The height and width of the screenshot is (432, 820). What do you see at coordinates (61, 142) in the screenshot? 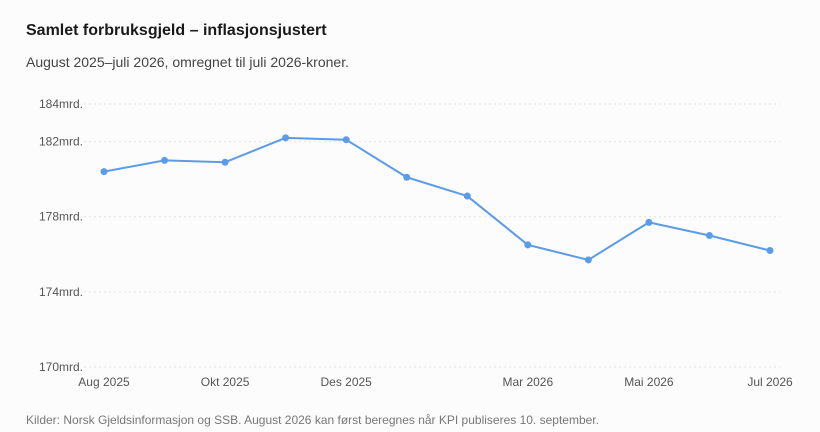
I see `y-tick-label: 182mrd.` at bounding box center [61, 142].